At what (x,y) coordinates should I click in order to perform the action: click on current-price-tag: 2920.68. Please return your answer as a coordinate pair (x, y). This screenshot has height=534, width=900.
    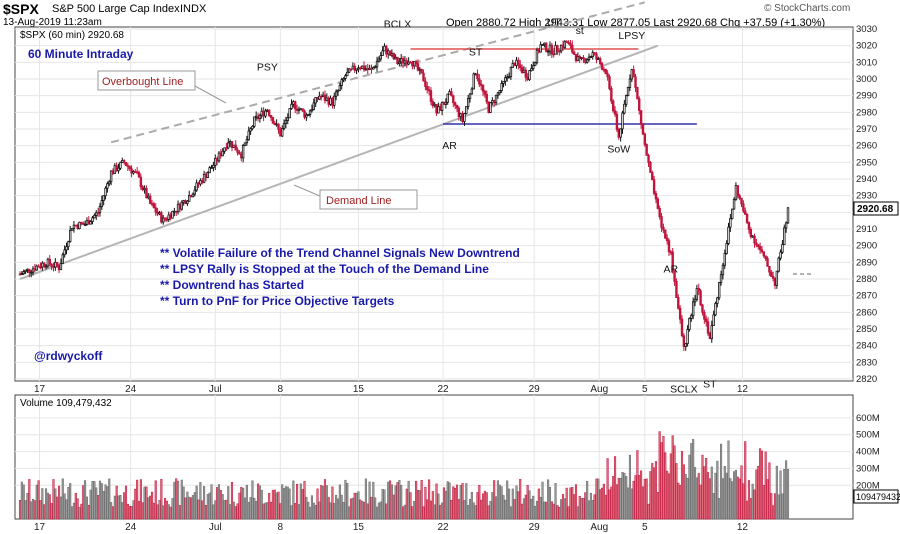
    Looking at the image, I should click on (876, 208).